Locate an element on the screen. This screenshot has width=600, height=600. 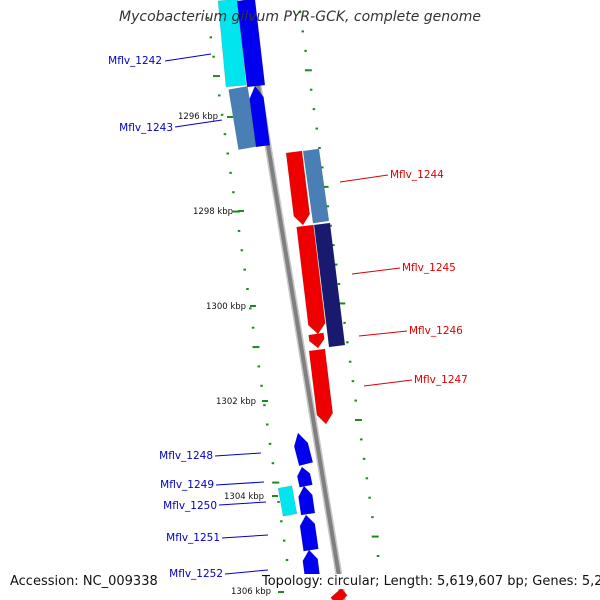
gene-arrow-mflv-1244-steel is located at coordinates (316, 186).